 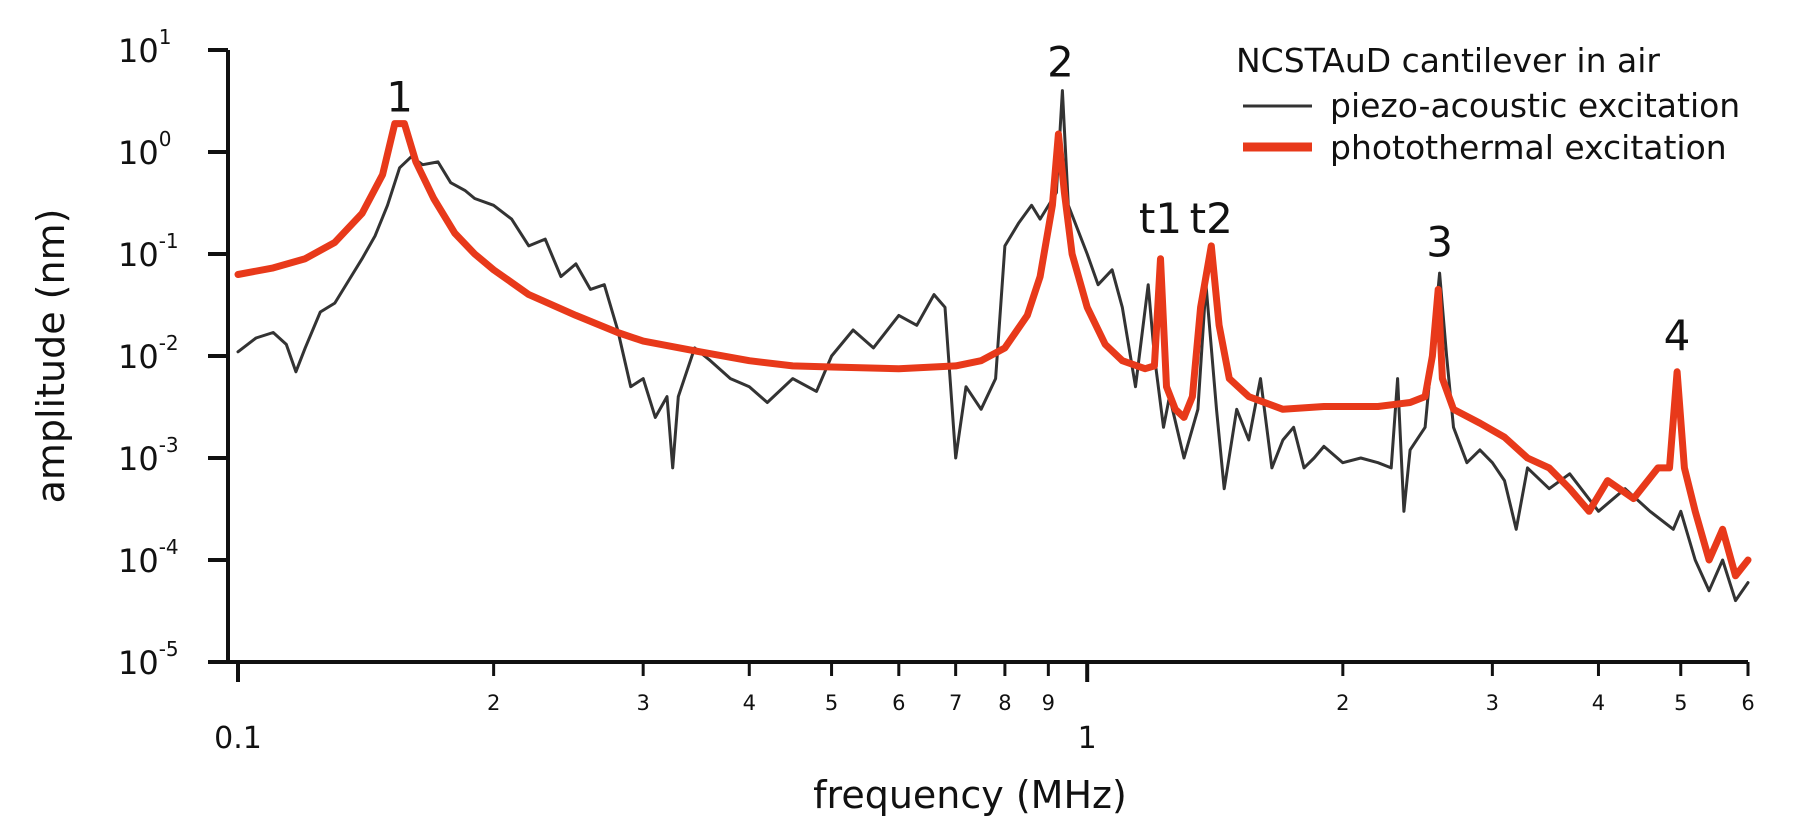 What do you see at coordinates (148, 353) in the screenshot?
I see `y-tick-label: 10⁻²` at bounding box center [148, 353].